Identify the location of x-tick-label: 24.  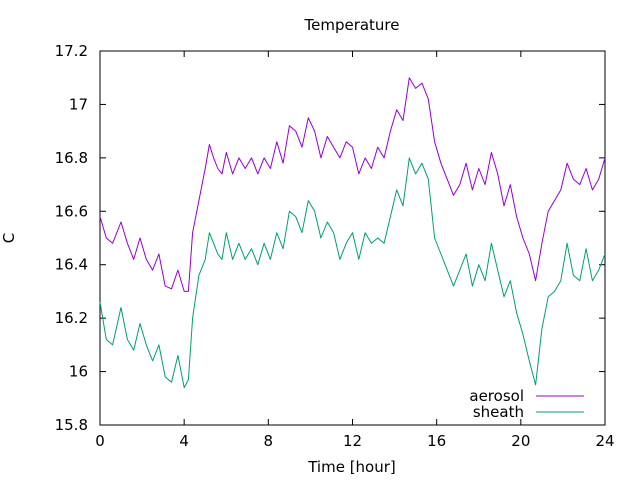
(604, 441).